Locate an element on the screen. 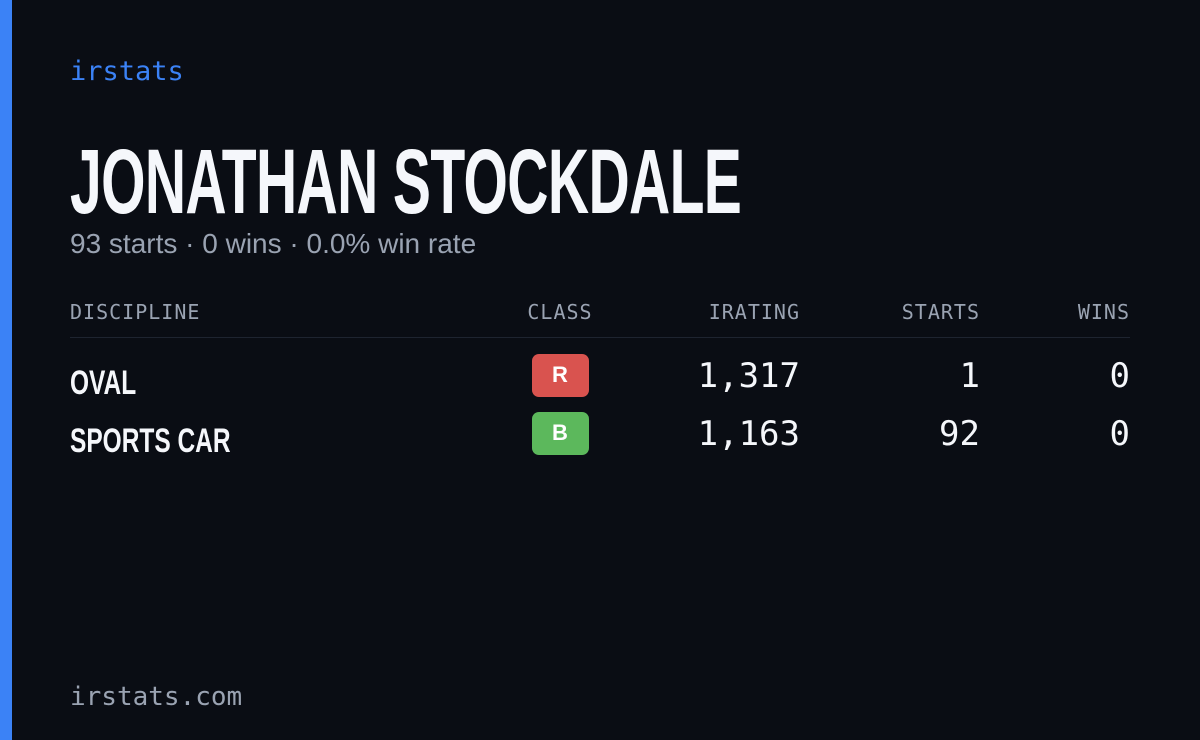  brand: irstats is located at coordinates (127, 71).